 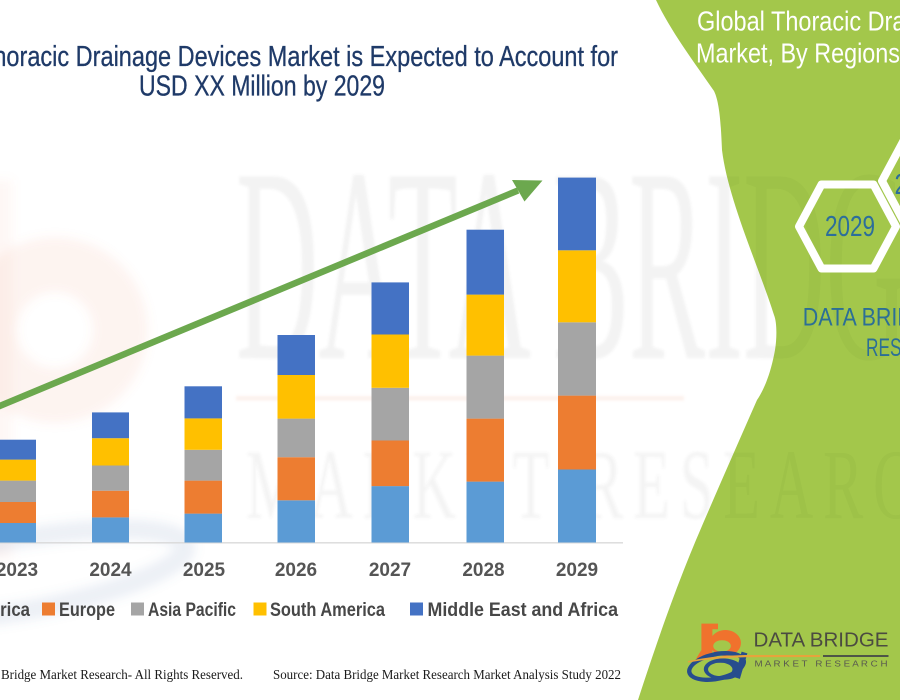 What do you see at coordinates (390, 570) in the screenshot?
I see `svg-text: 2027` at bounding box center [390, 570].